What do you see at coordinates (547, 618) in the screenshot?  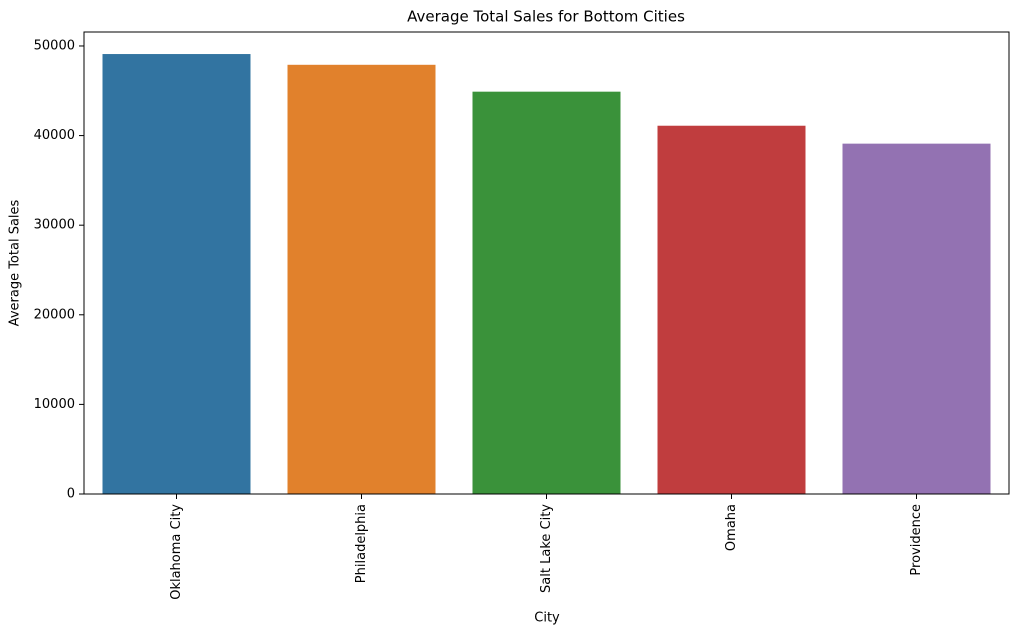 I see `x-axis-label: City` at bounding box center [547, 618].